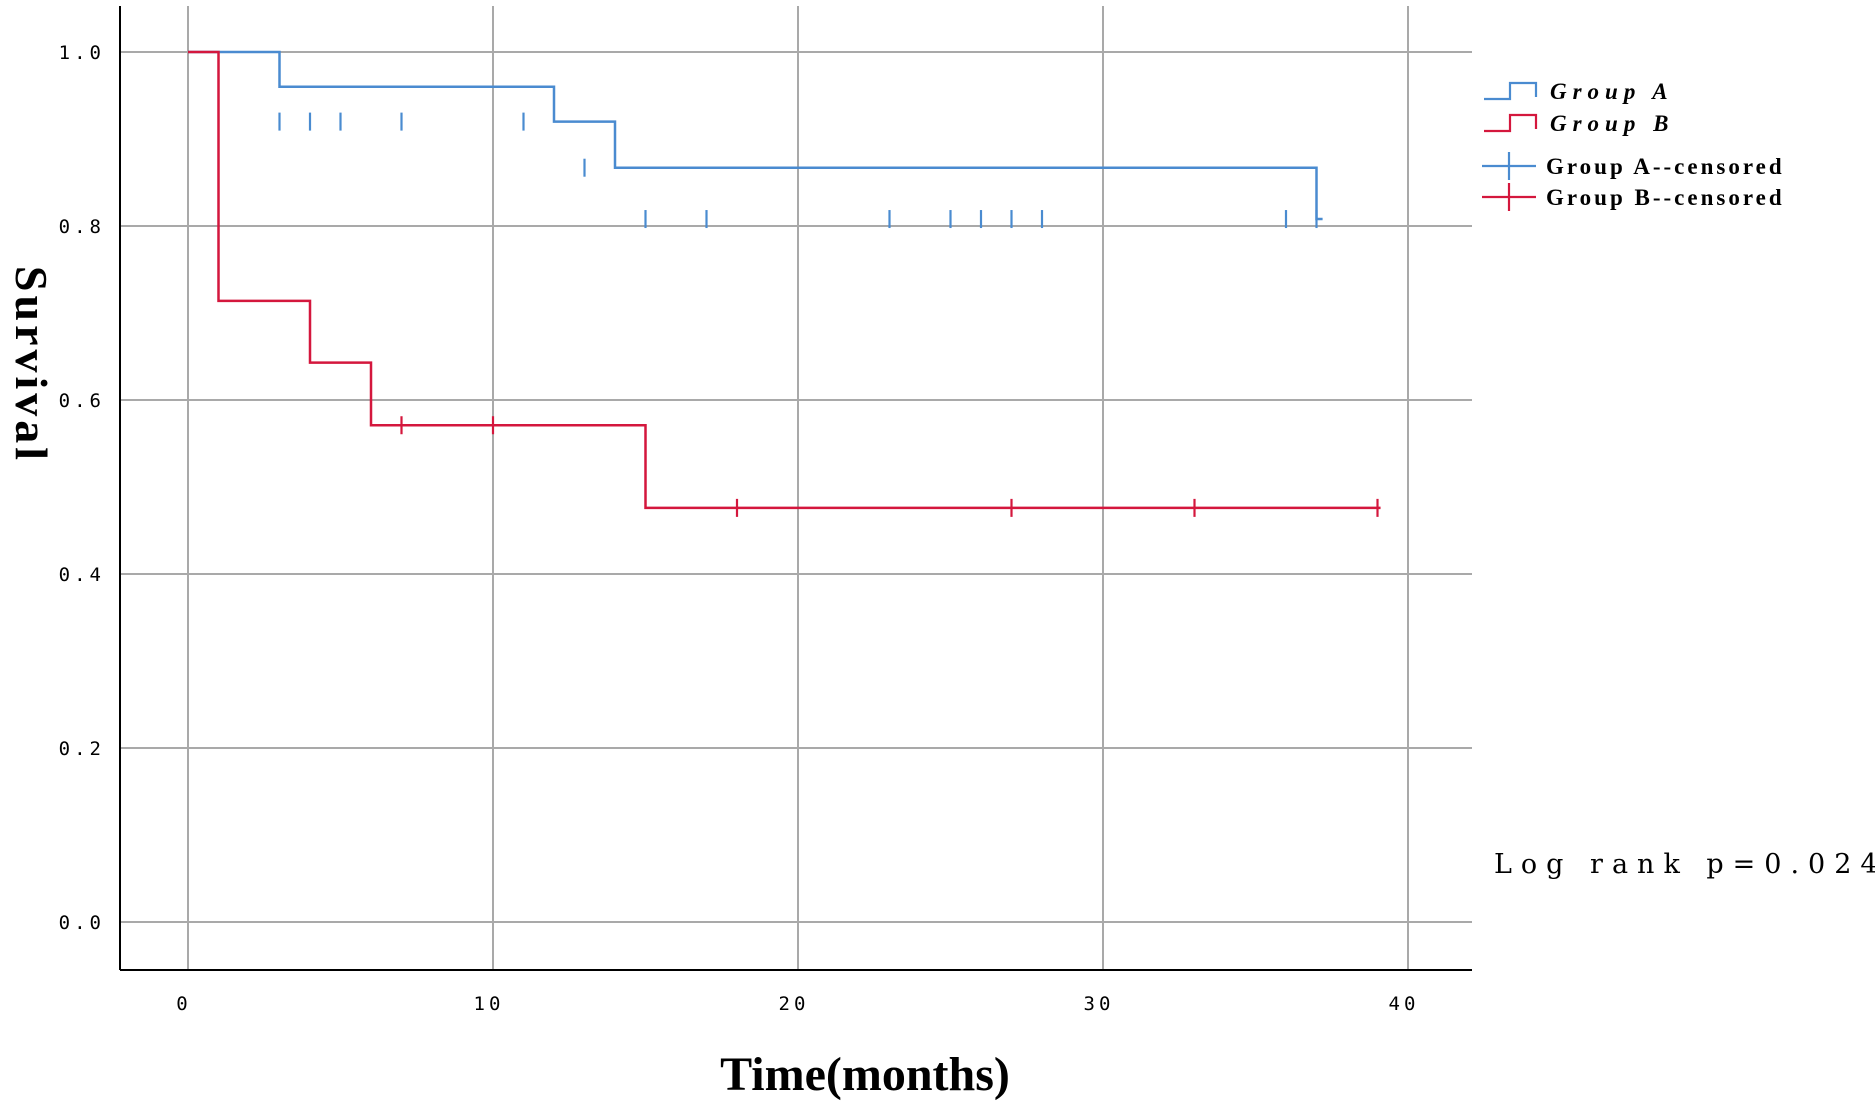 Image resolution: width=1875 pixels, height=1105 pixels. What do you see at coordinates (755, 135) in the screenshot?
I see `group-a-survival-curve` at bounding box center [755, 135].